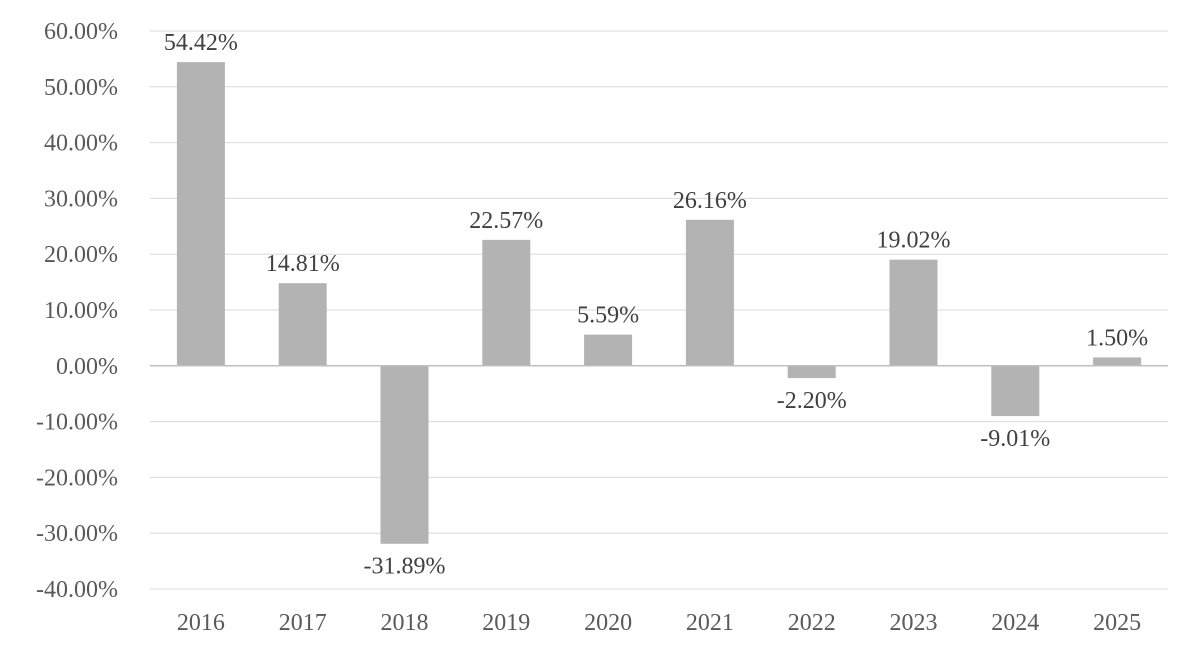 The image size is (1198, 666). Describe the element at coordinates (77, 423) in the screenshot. I see `y-tick-label: -10.00%` at that location.